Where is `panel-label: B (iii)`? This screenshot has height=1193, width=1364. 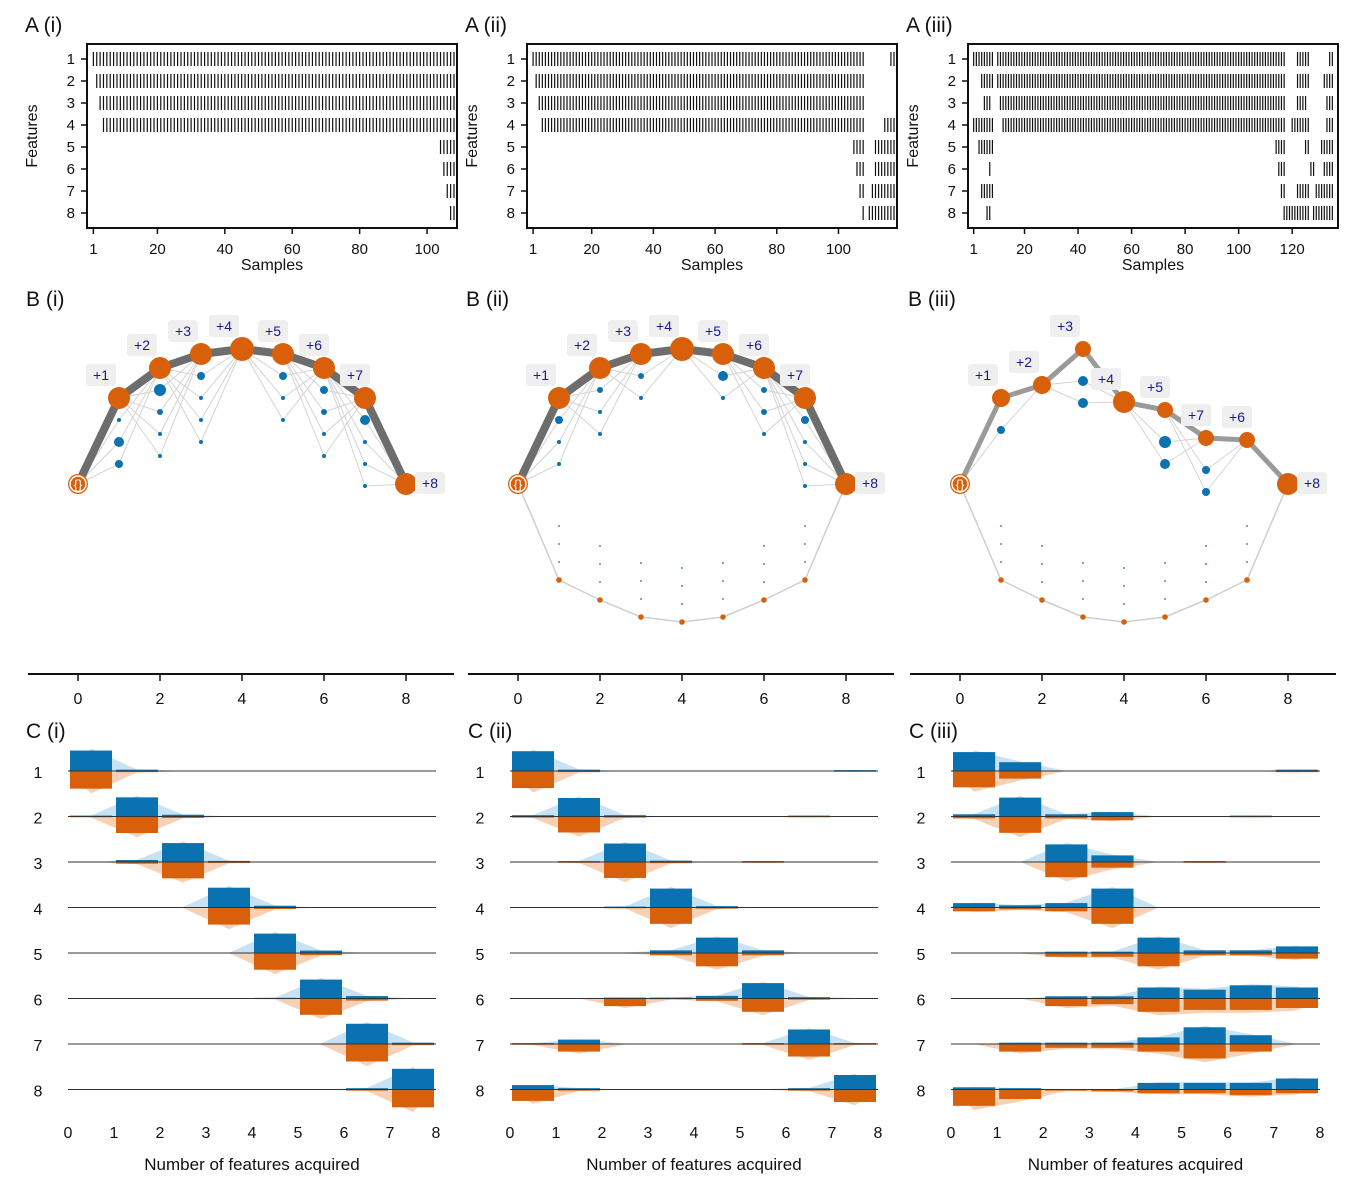 panel-label: B (iii) is located at coordinates (932, 299).